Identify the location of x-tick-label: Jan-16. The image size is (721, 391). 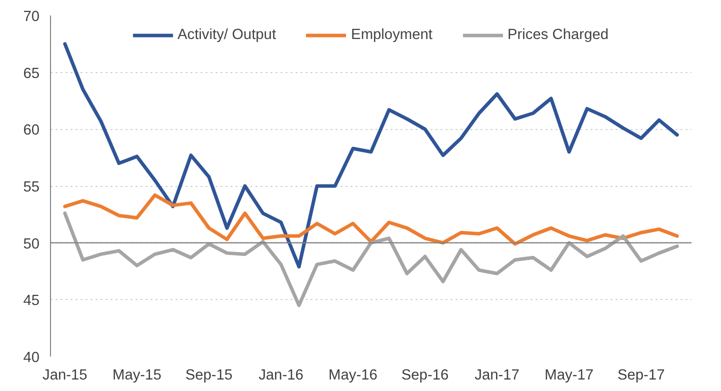
(281, 376).